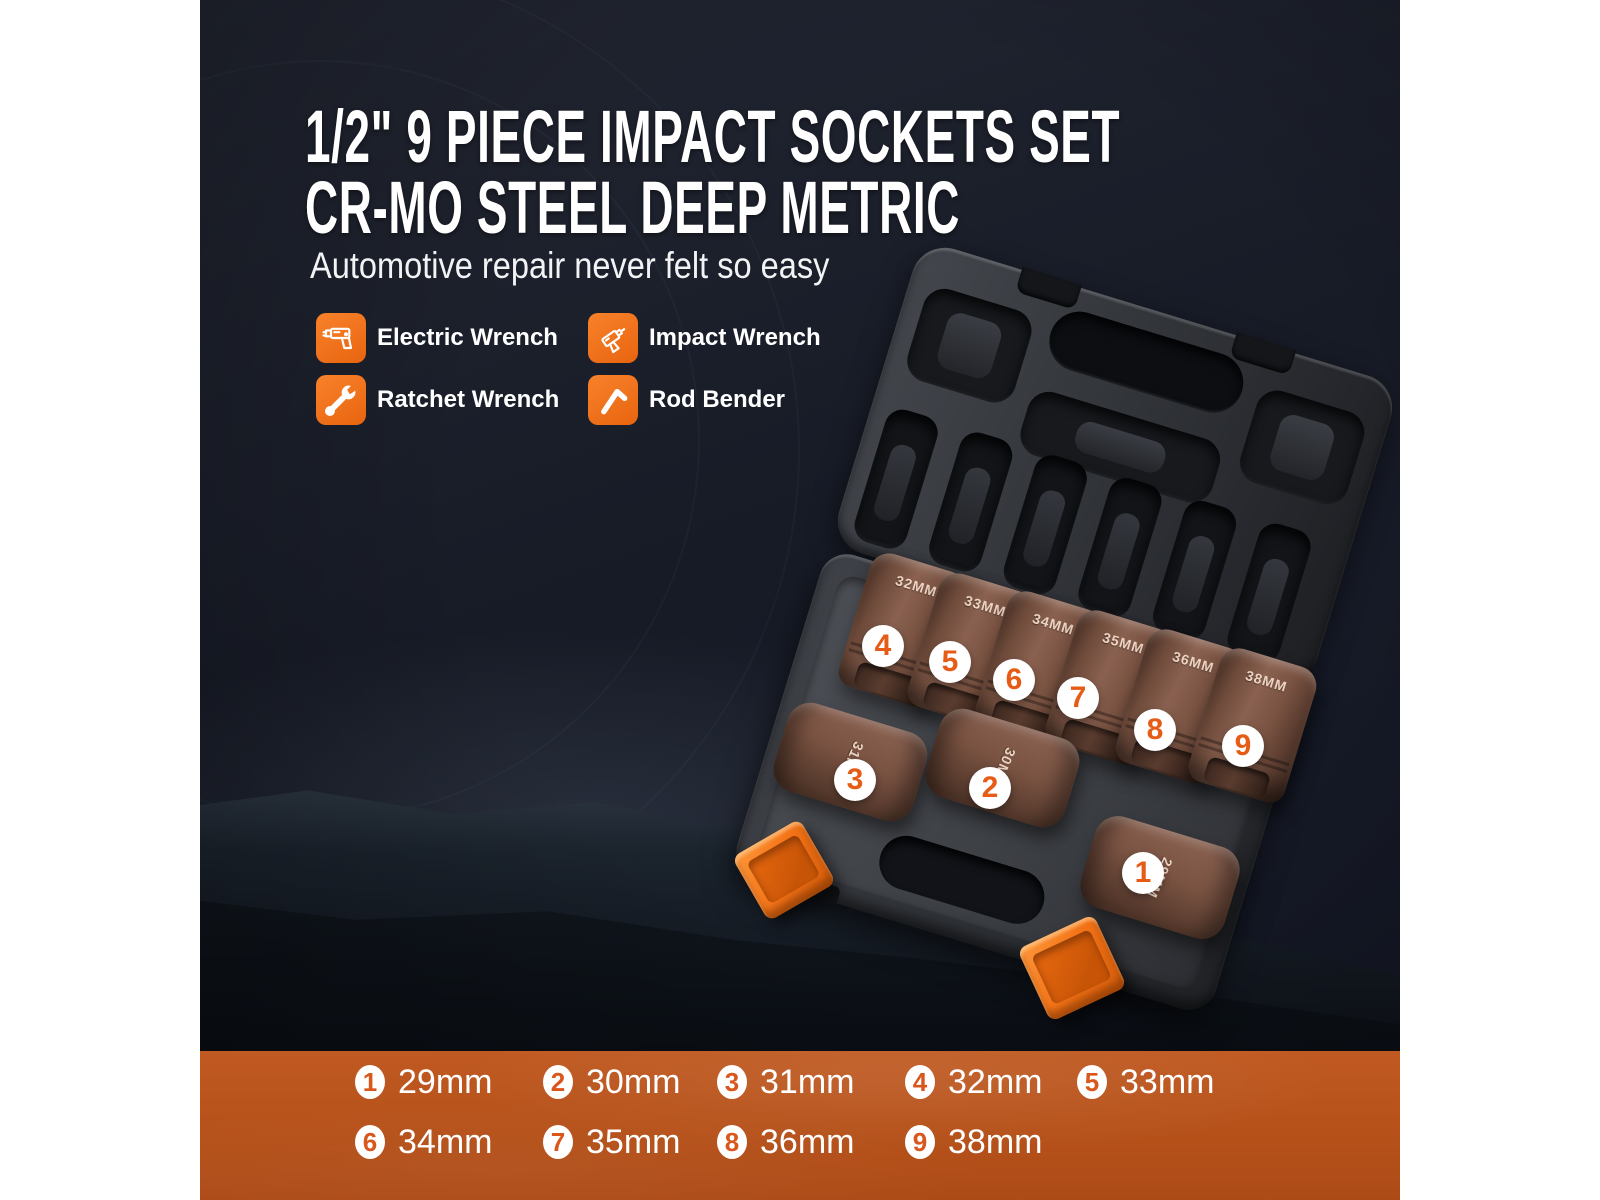  I want to click on subtitle: Automotive repair never felt so easy, so click(570, 265).